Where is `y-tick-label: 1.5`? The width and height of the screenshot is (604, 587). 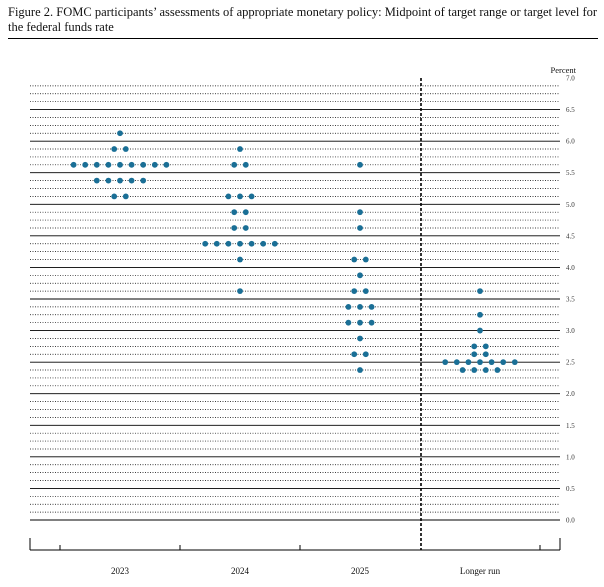 y-tick-label: 1.5 is located at coordinates (570, 426).